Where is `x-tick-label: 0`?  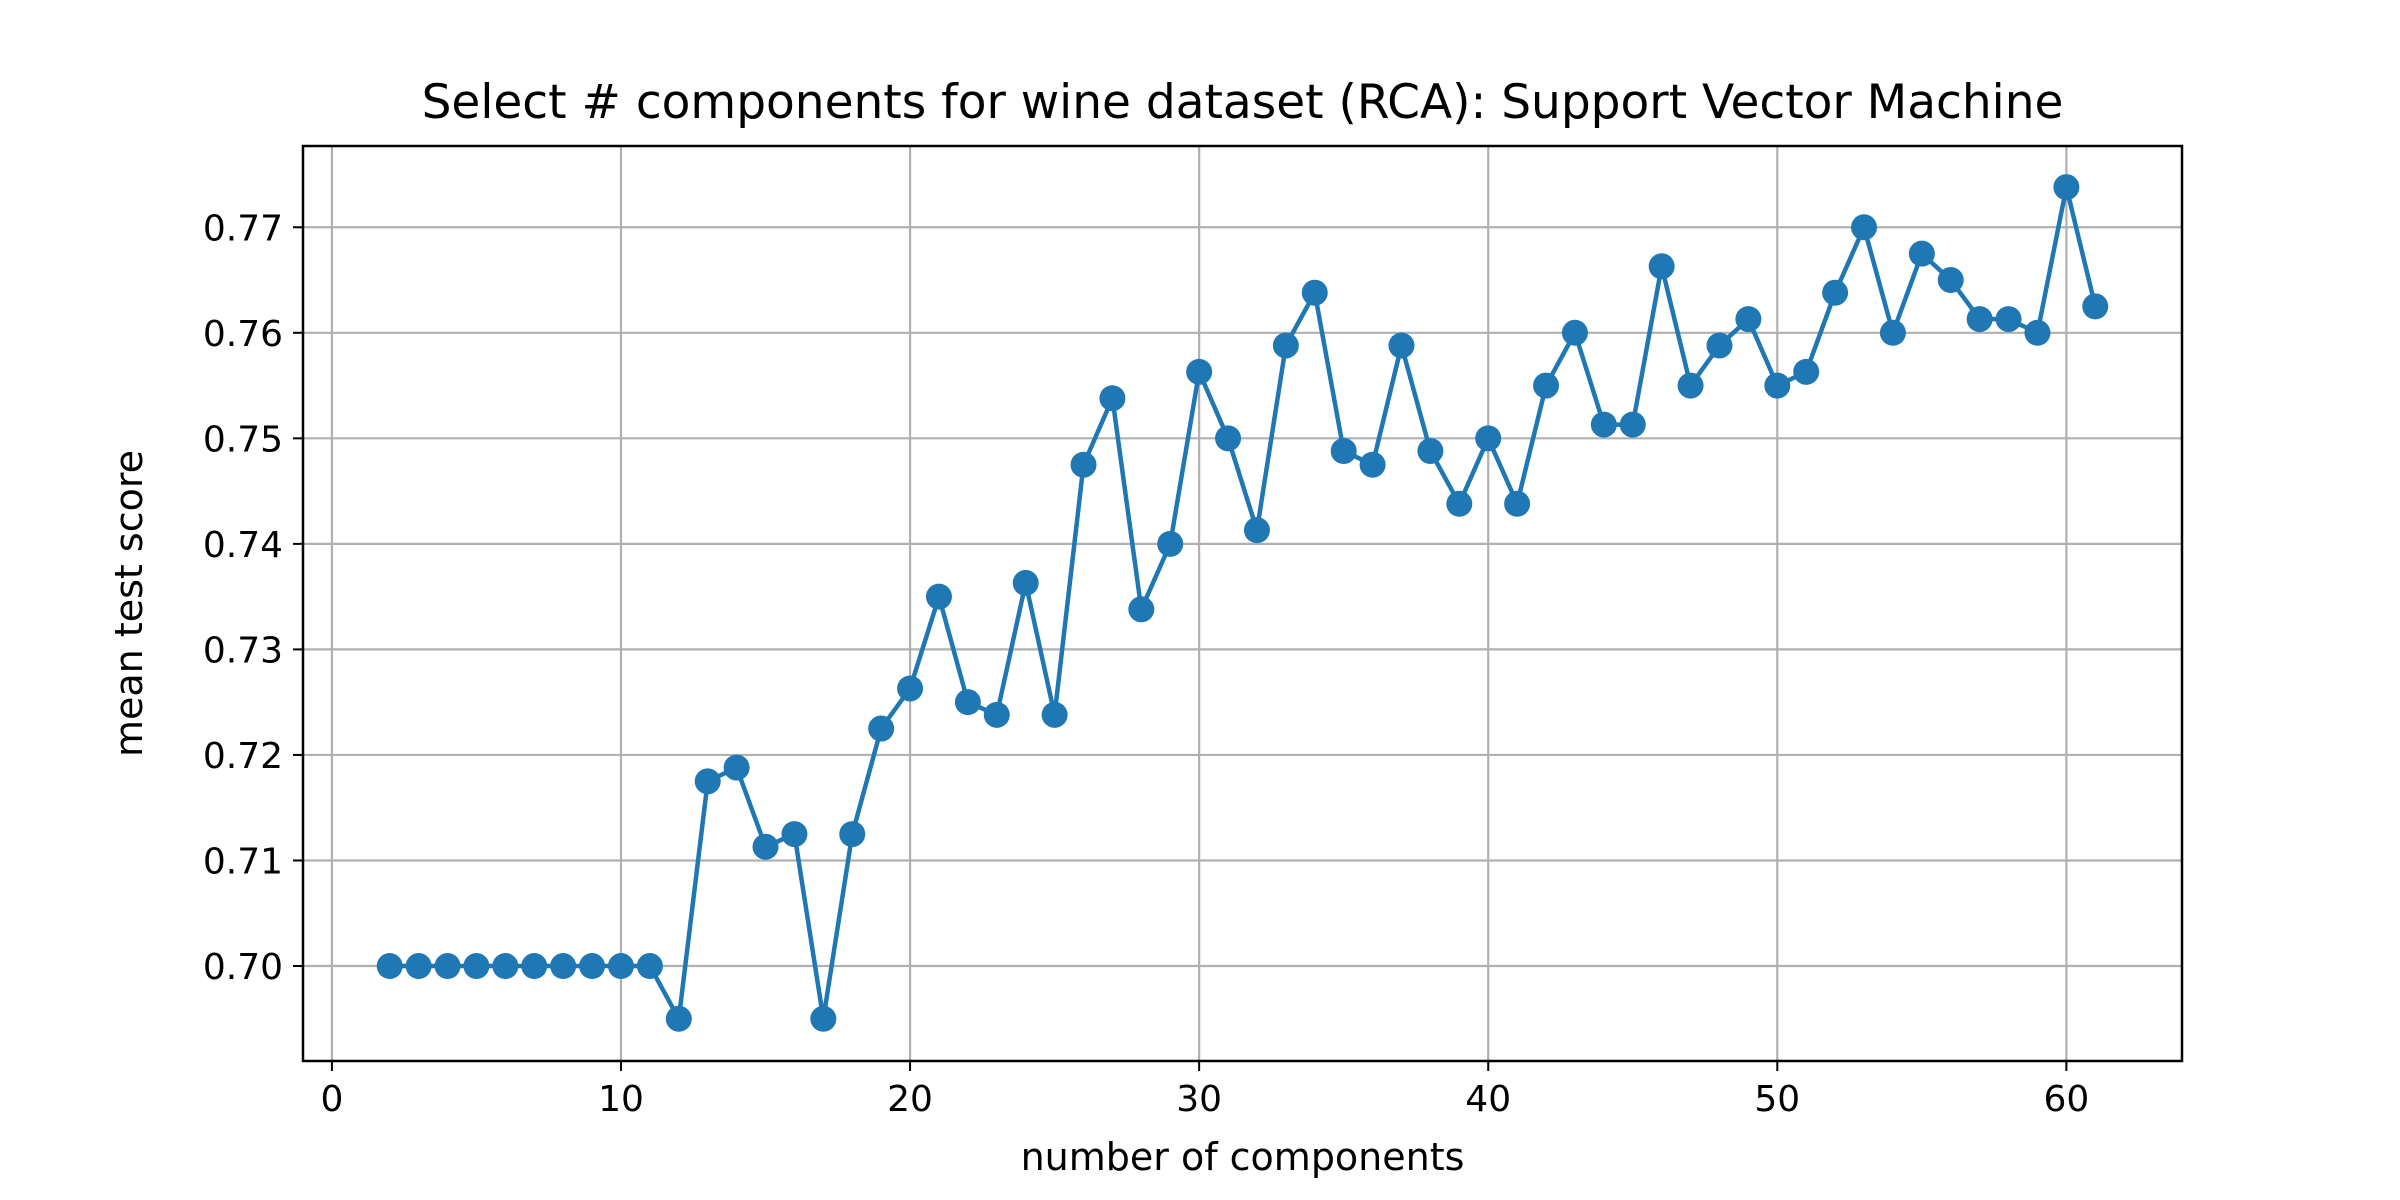 x-tick-label: 0 is located at coordinates (331, 1099).